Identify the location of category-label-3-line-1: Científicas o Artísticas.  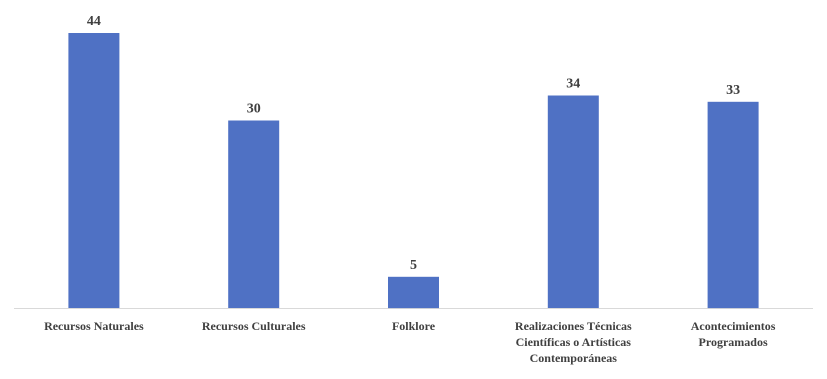
(574, 342).